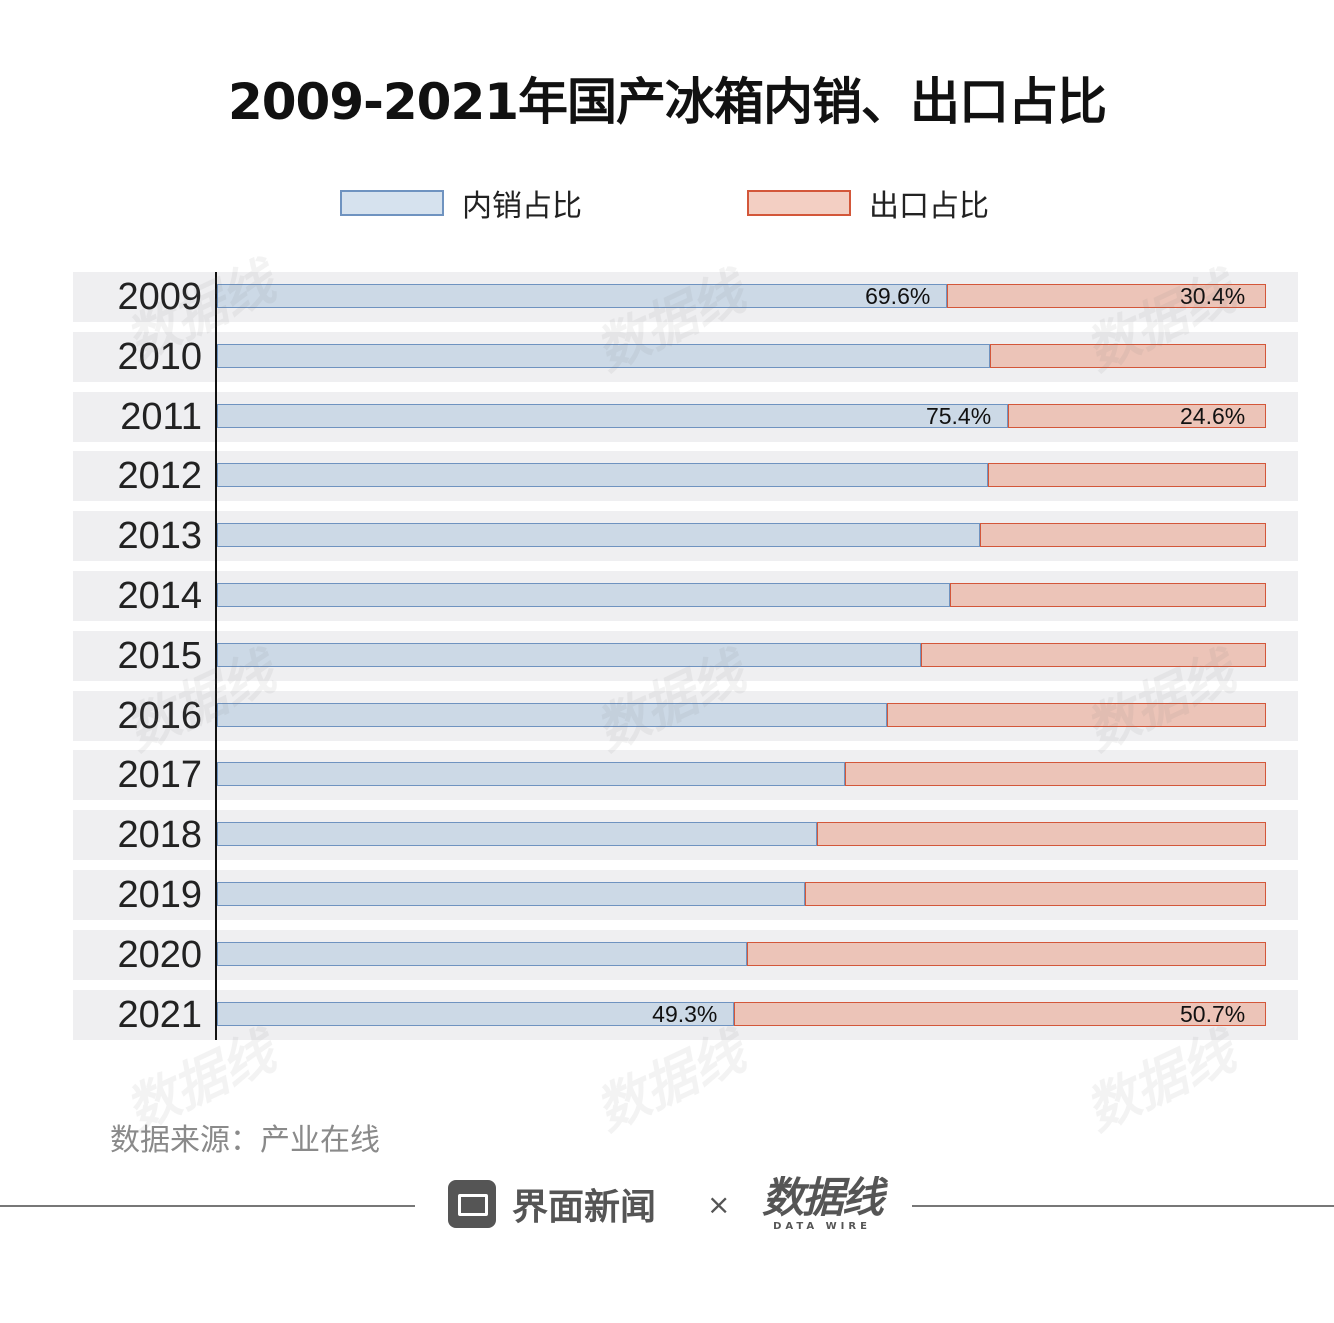  I want to click on chart-title: 2009-2021年国产冰箱内销、出口占比, so click(667, 102).